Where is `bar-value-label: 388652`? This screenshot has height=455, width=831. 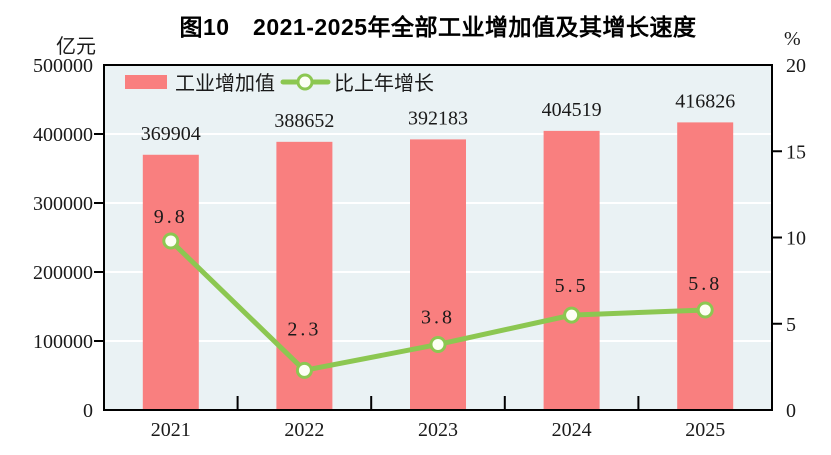
bar-value-label: 388652 is located at coordinates (304, 121).